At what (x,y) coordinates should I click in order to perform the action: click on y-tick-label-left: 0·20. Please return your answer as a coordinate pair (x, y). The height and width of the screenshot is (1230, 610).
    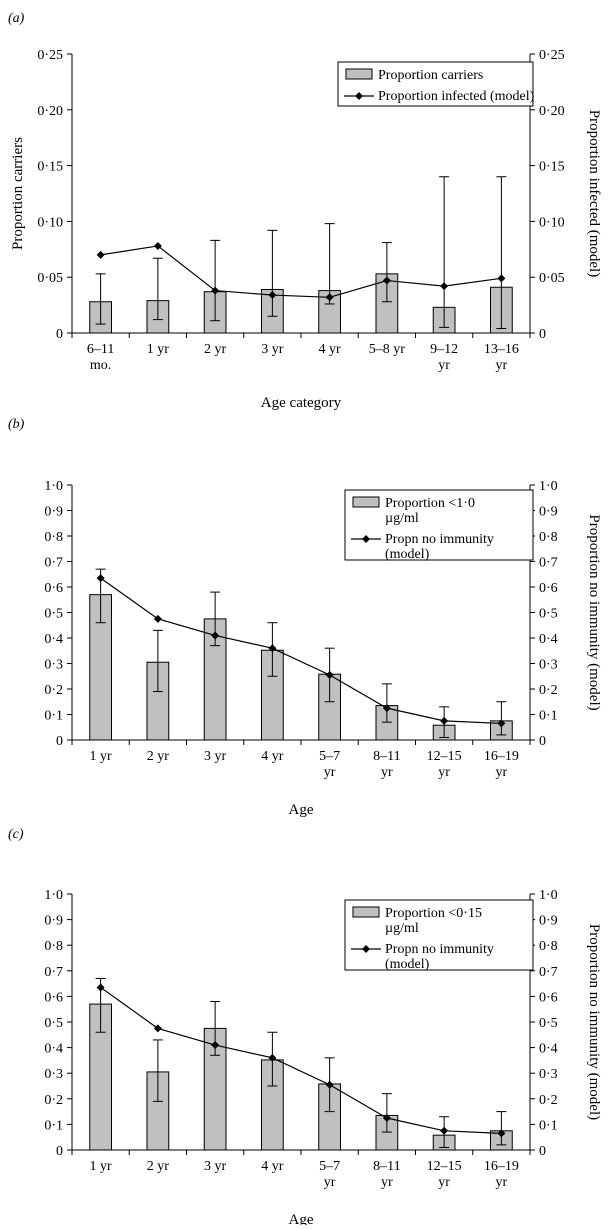
    Looking at the image, I should click on (50, 111).